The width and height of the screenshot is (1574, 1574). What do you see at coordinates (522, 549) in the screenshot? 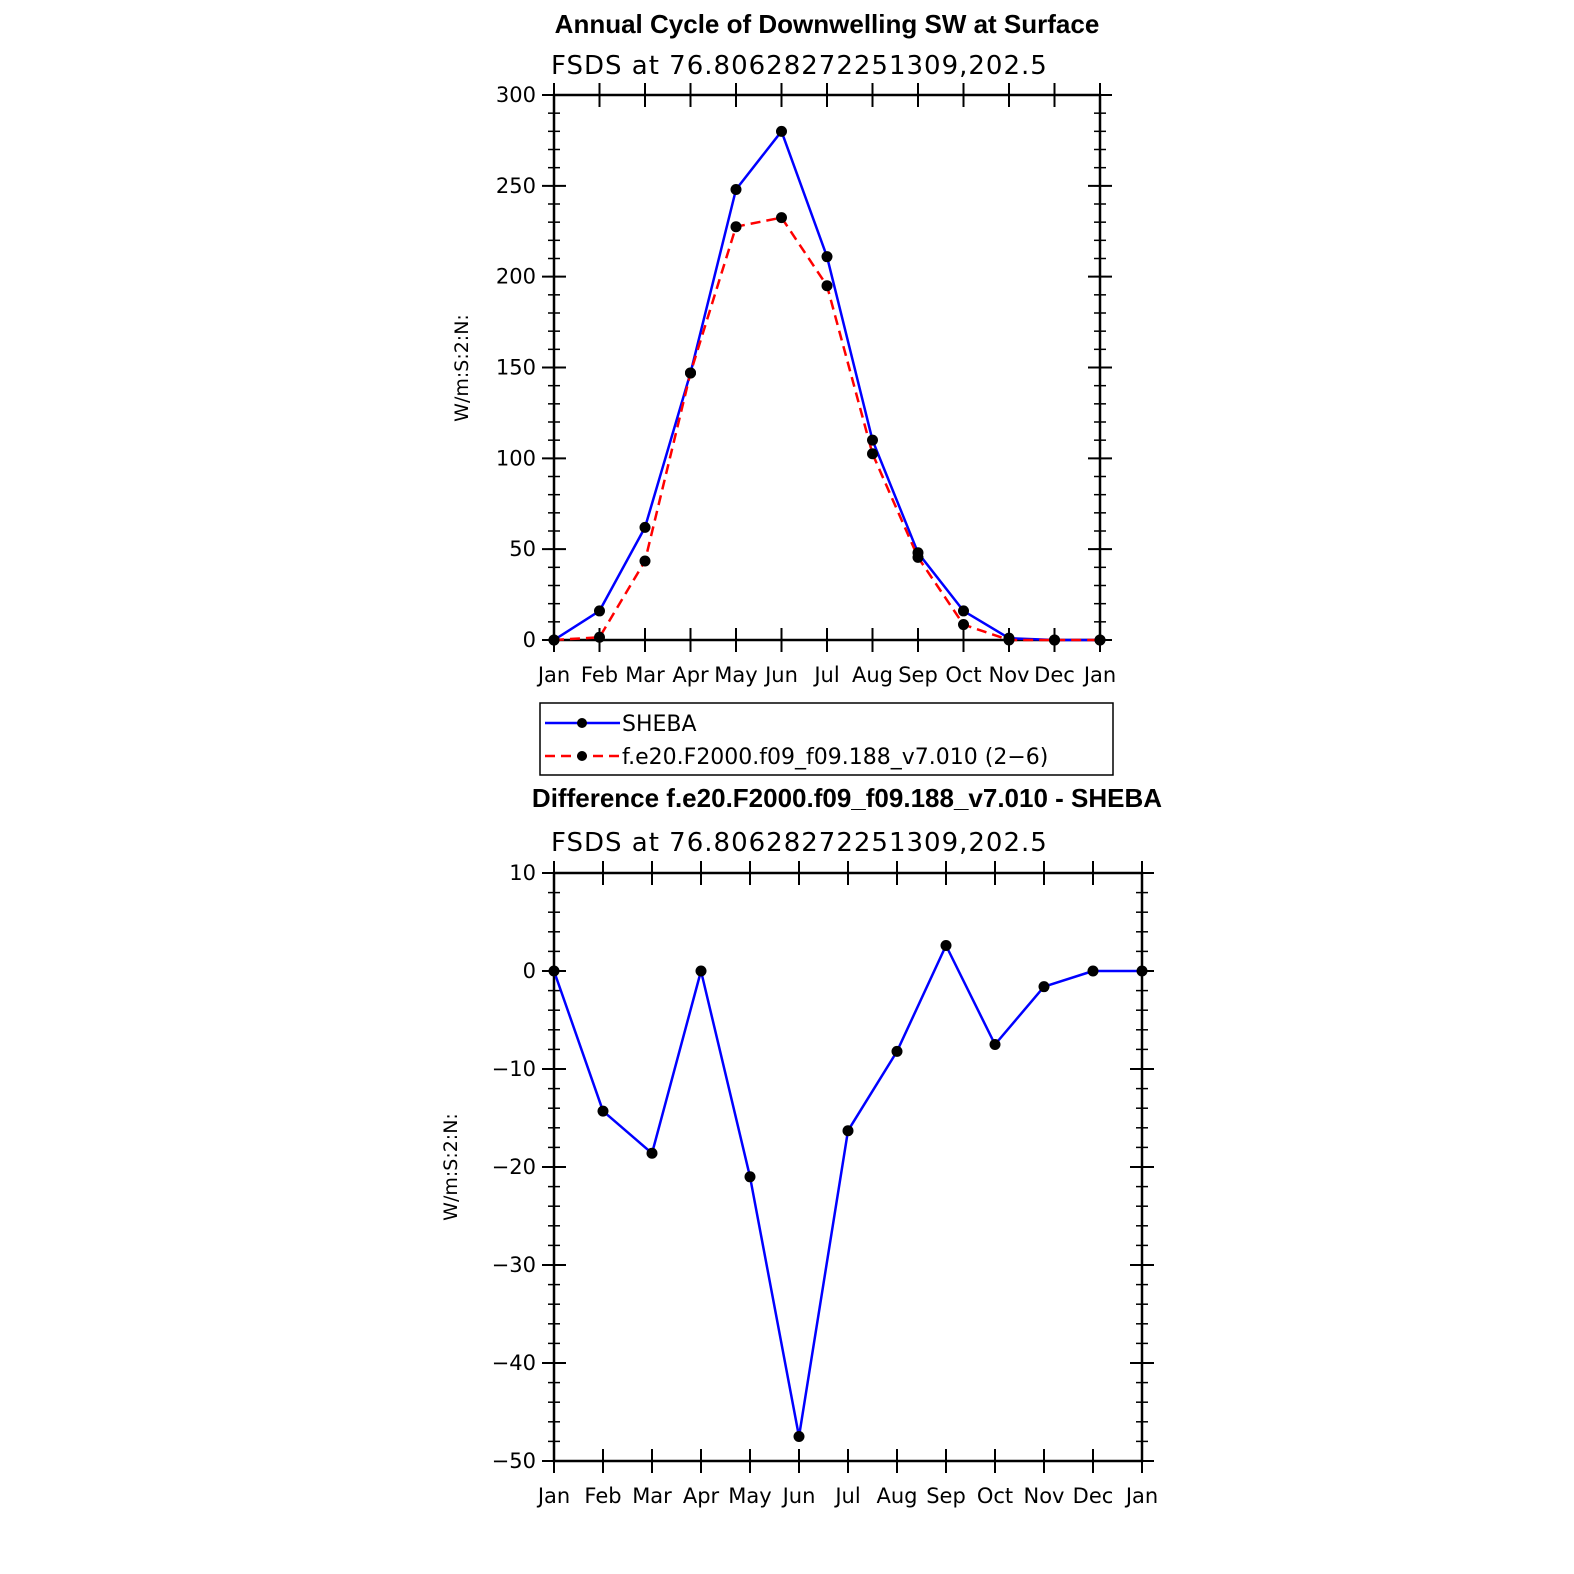
I see `y-tick-label: 50` at bounding box center [522, 549].